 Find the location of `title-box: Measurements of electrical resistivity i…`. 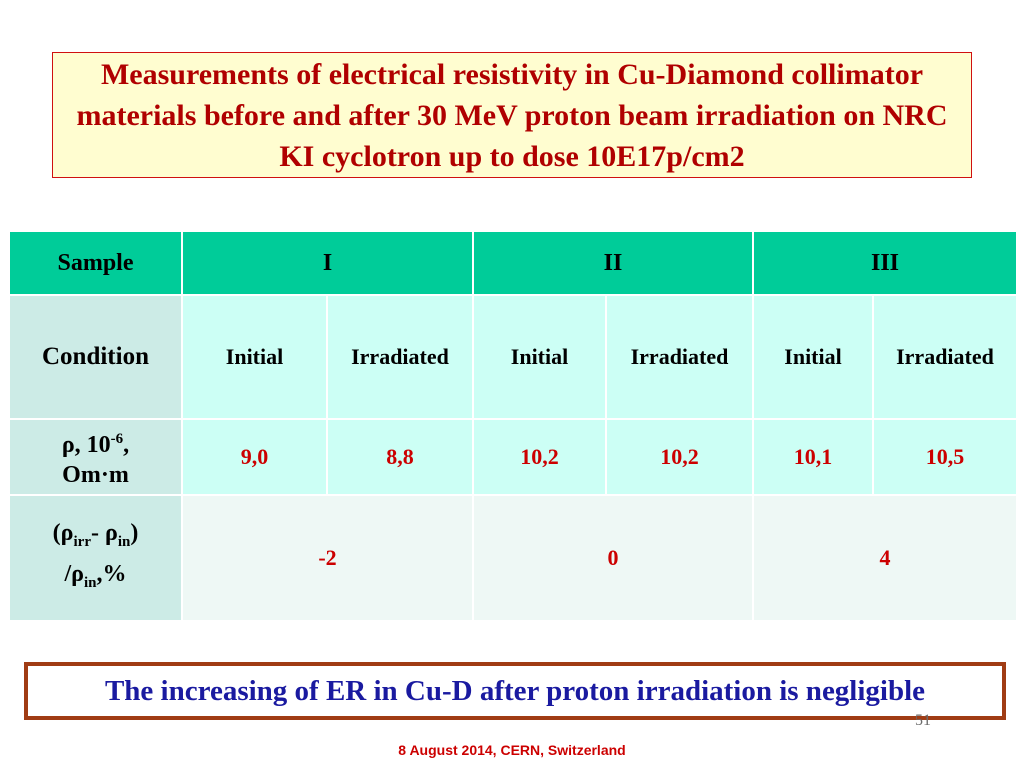

title-box: Measurements of electrical resistivity i… is located at coordinates (512, 115).